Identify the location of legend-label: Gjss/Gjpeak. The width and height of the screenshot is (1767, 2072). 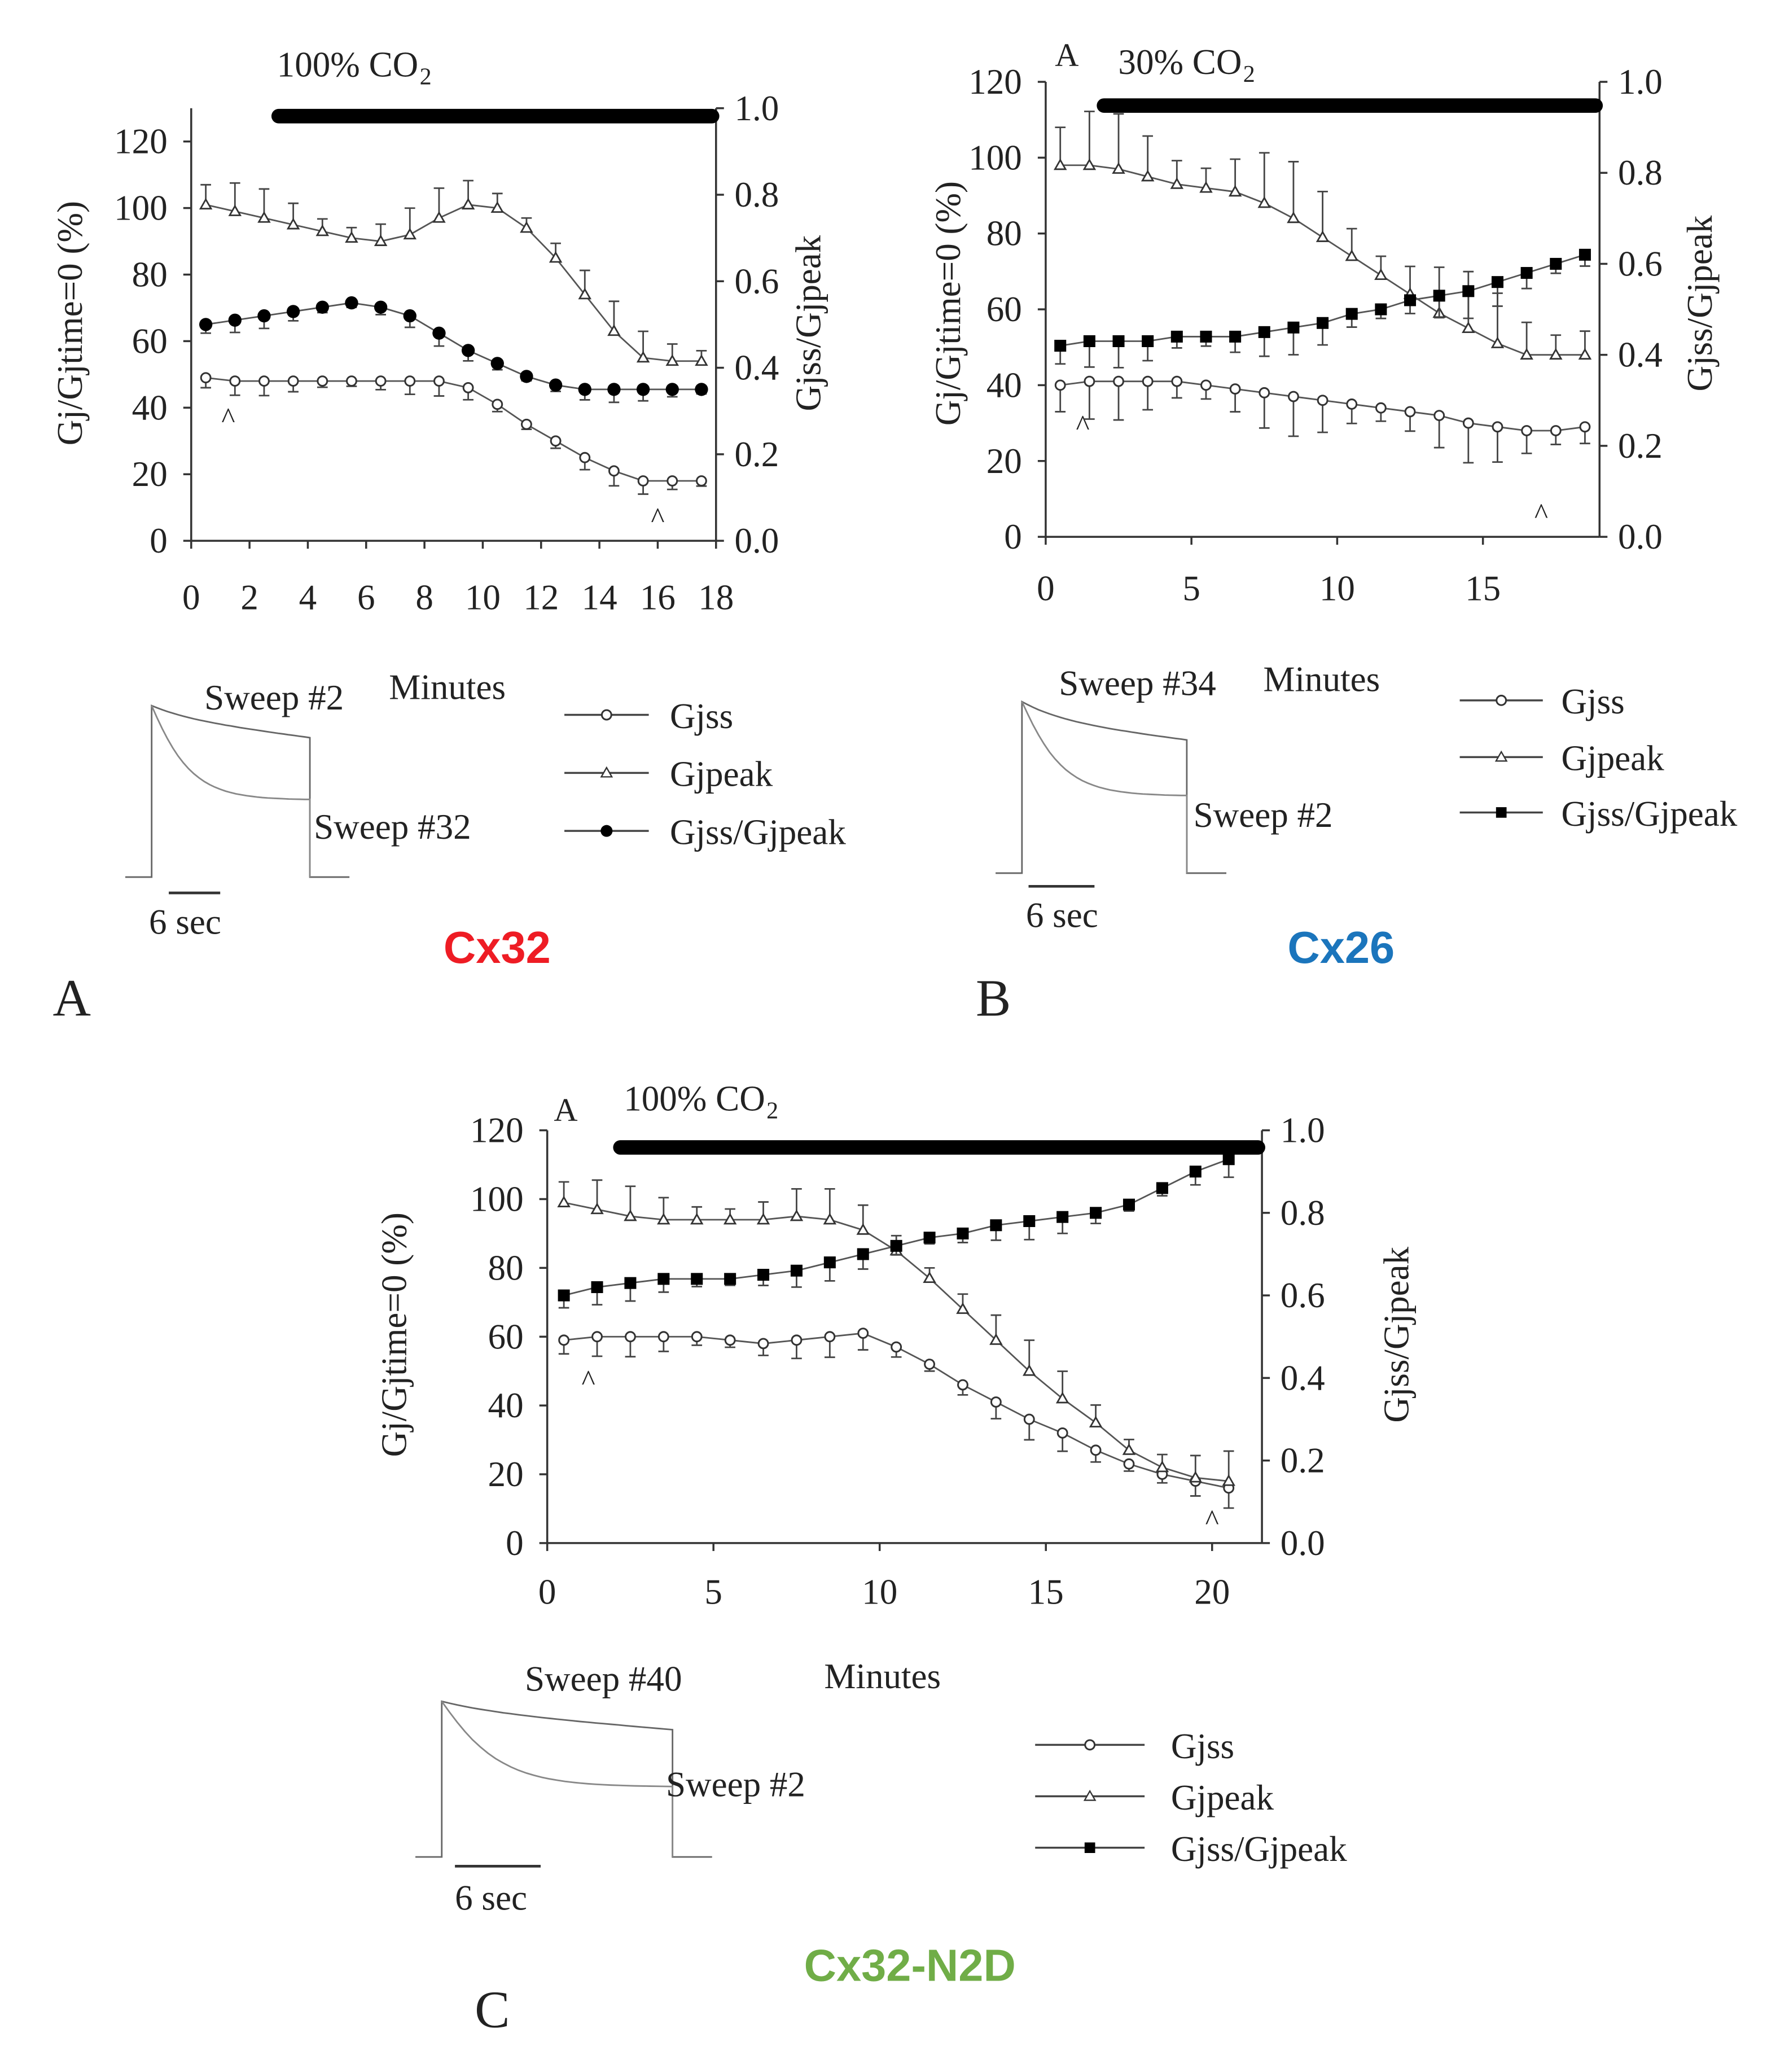
(1649, 814).